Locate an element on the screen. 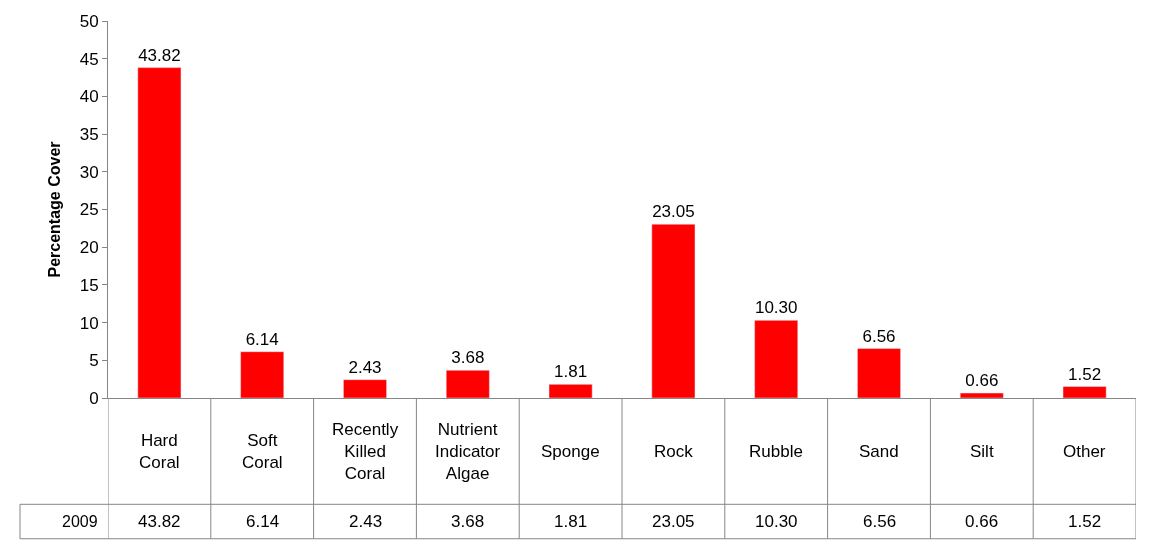 The image size is (1151, 544). y-tick-label: 40 is located at coordinates (89, 97).